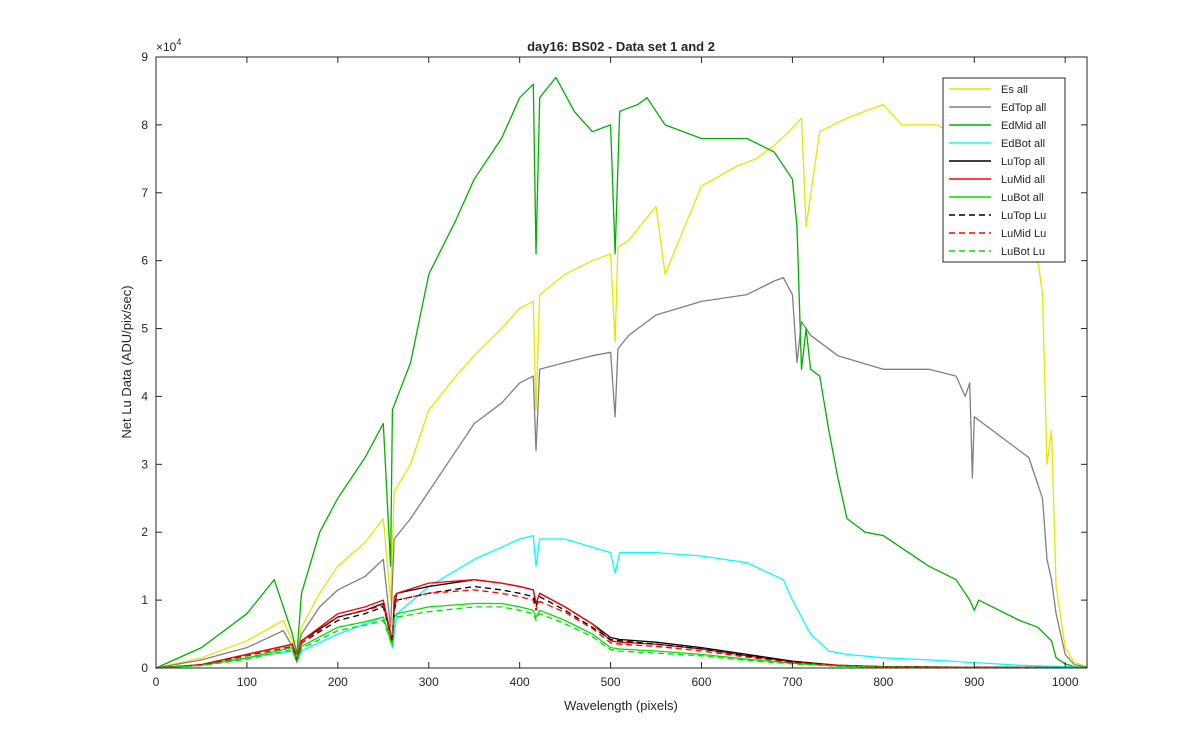 The image size is (1200, 755). What do you see at coordinates (144, 193) in the screenshot?
I see `y-tick-label: 7` at bounding box center [144, 193].